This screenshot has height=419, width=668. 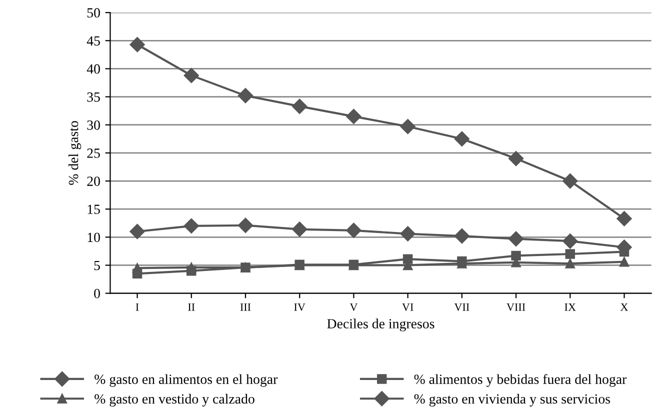 I want to click on x-tick-label: III, so click(x=245, y=307).